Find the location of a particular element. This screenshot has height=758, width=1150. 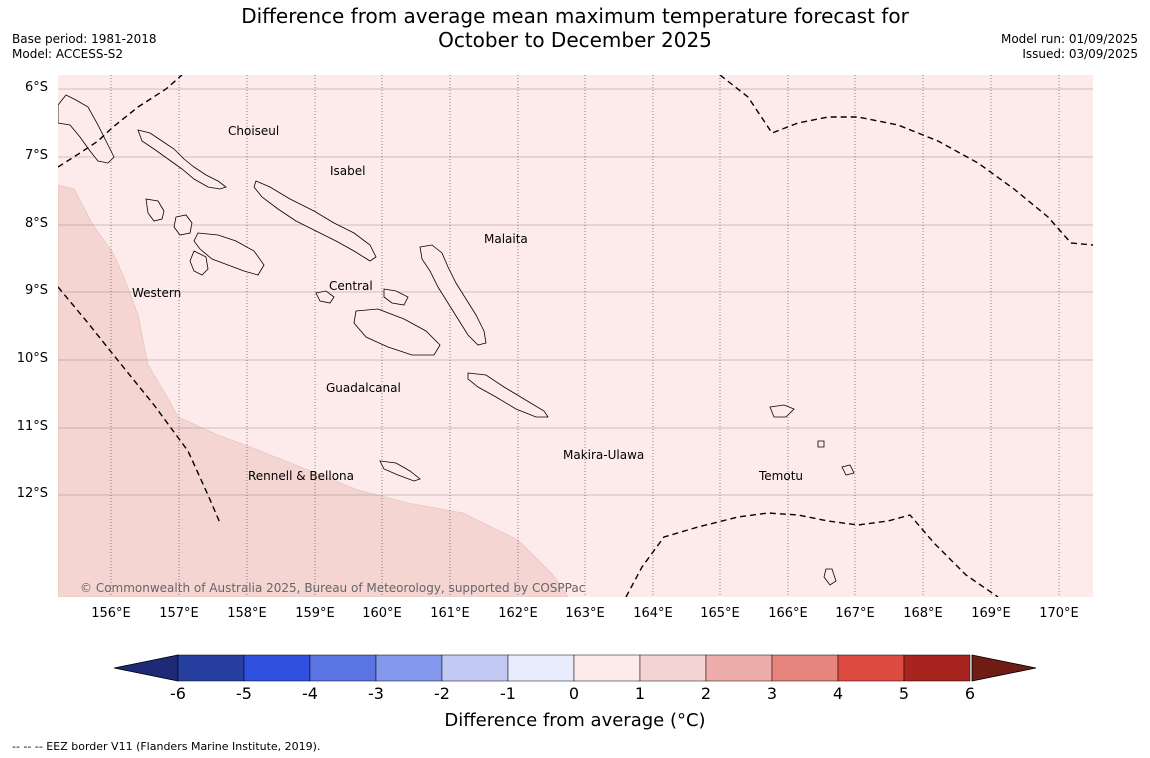

nendo-island is located at coordinates (782, 411).